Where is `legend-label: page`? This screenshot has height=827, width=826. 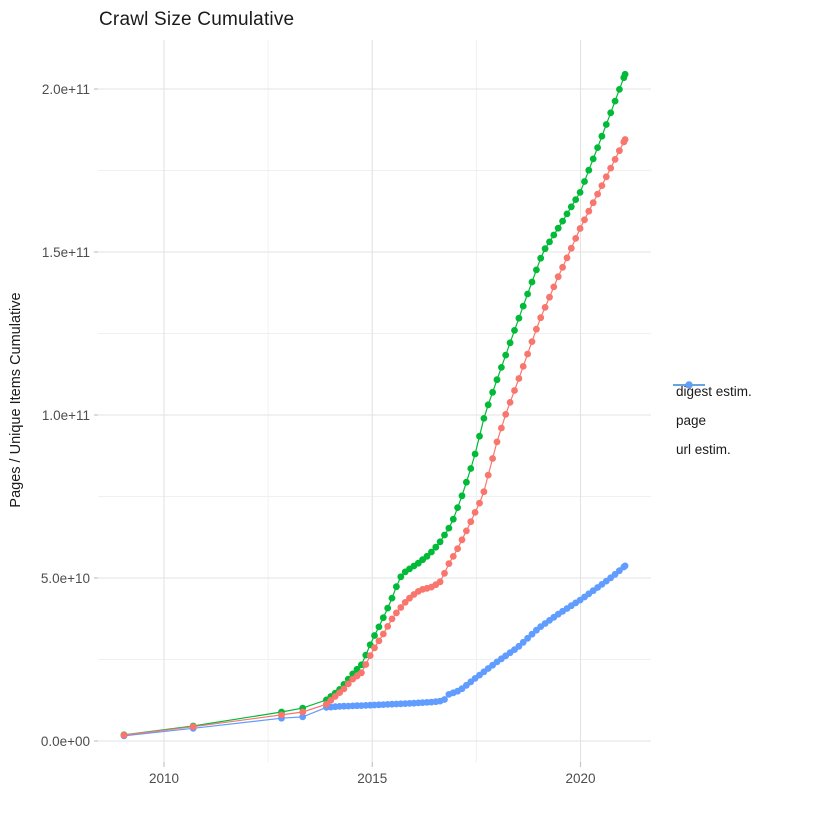
legend-label: page is located at coordinates (691, 420).